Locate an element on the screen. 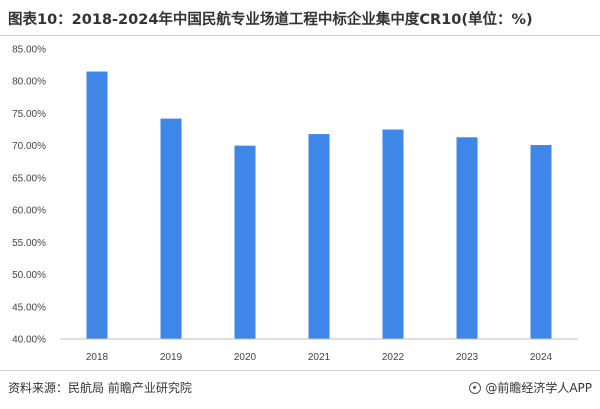 Image resolution: width=600 pixels, height=409 pixels. brand-label: @前瞻经济学人APP is located at coordinates (538, 388).